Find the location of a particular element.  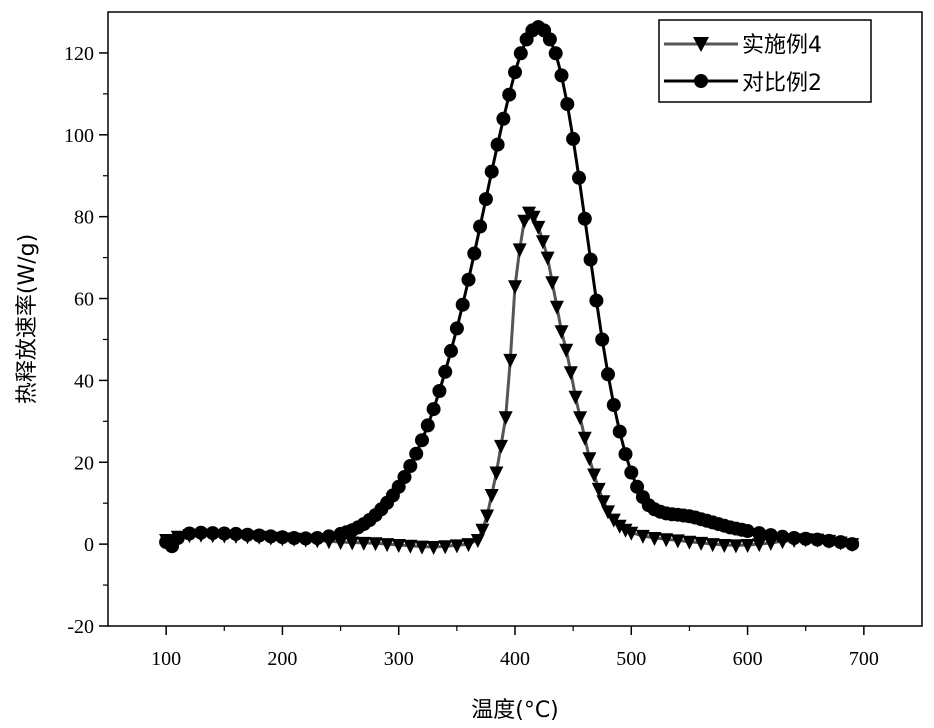

y-tick-label: -20 is located at coordinates (80, 627).